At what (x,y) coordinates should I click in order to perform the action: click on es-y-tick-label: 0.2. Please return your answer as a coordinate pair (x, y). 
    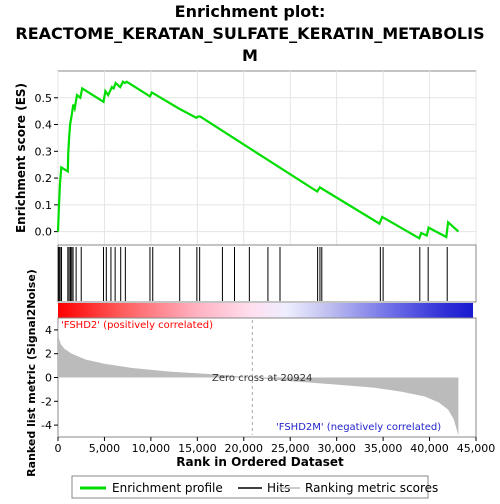
    Looking at the image, I should click on (44, 178).